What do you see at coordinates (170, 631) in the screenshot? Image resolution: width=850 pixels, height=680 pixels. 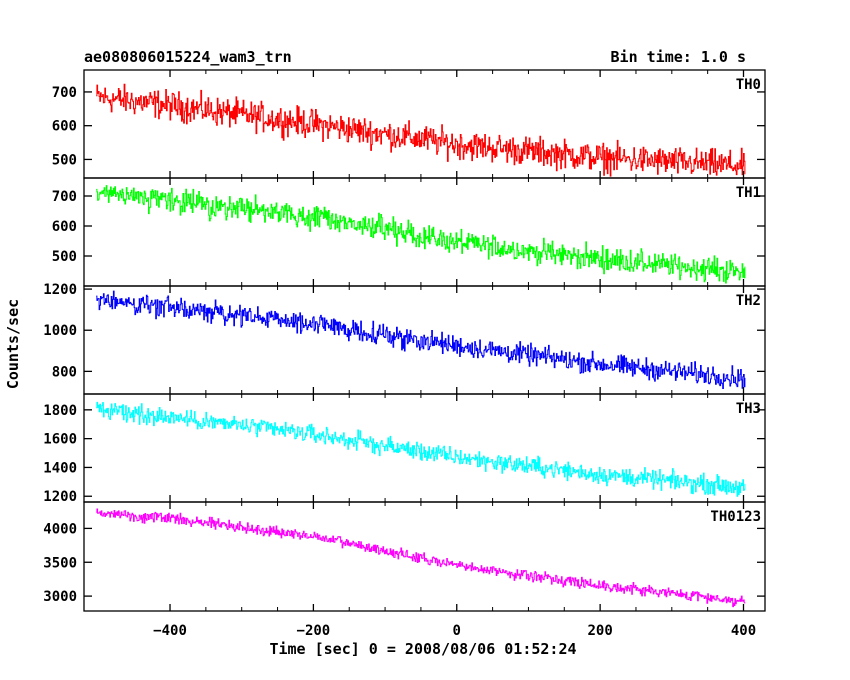 I see `x-tick-label: −400` at bounding box center [170, 631].